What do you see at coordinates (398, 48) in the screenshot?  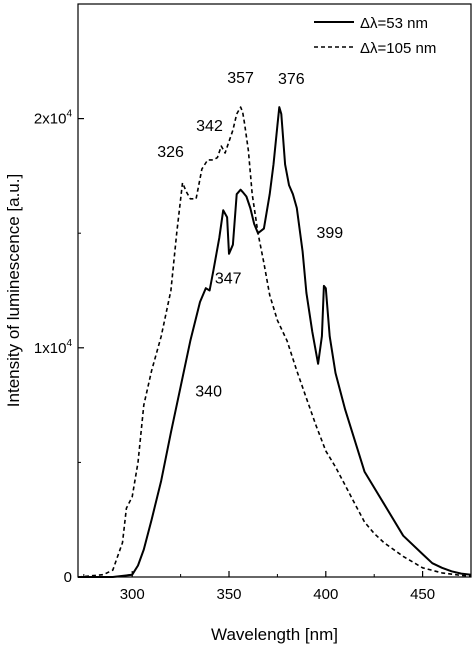 I see `legend-label-2: Δλ=105 nm` at bounding box center [398, 48].